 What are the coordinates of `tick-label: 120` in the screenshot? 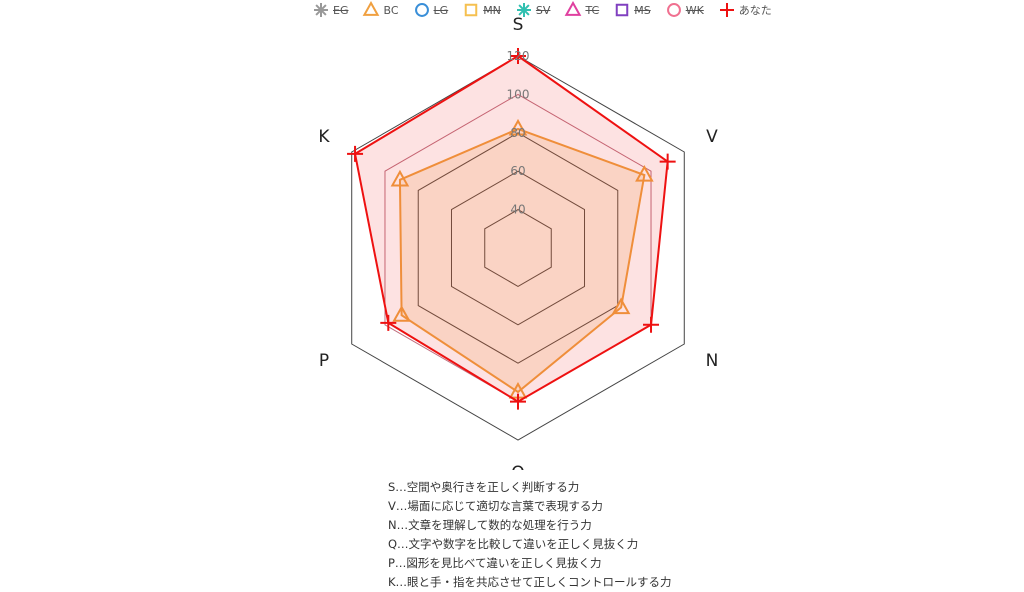 It's located at (518, 56).